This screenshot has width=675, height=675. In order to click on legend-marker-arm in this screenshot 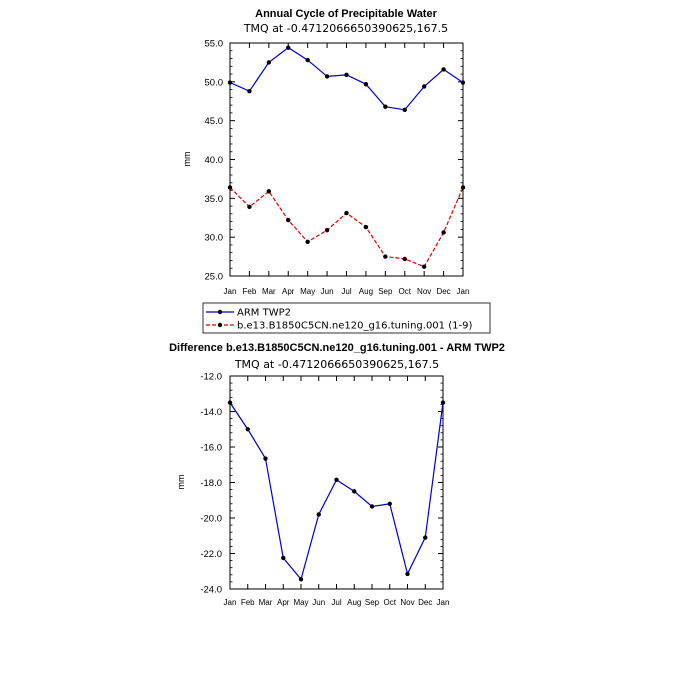, I will do `click(220, 312)`.